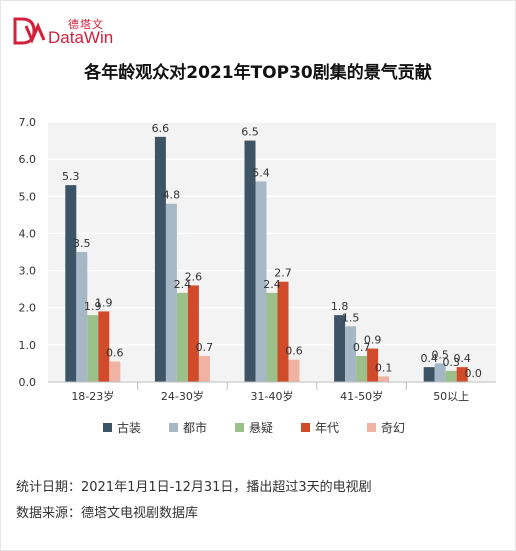 Image resolution: width=516 pixels, height=551 pixels. What do you see at coordinates (451, 362) in the screenshot?
I see `data-label: 0.3` at bounding box center [451, 362].